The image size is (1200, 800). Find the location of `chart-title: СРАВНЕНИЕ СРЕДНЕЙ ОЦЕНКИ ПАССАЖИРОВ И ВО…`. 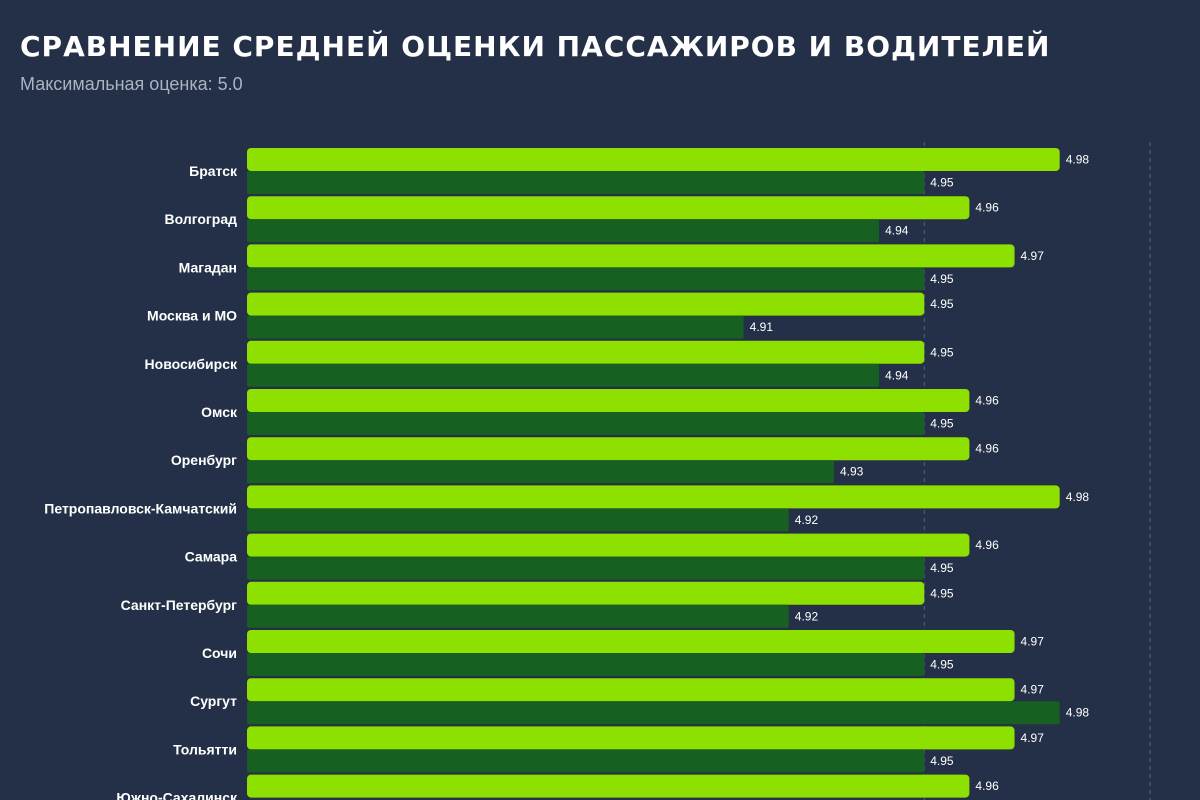

chart-title: СРАВНЕНИЕ СРЕДНЕЙ ОЦЕНКИ ПАССАЖИРОВ И ВО… is located at coordinates (535, 46).